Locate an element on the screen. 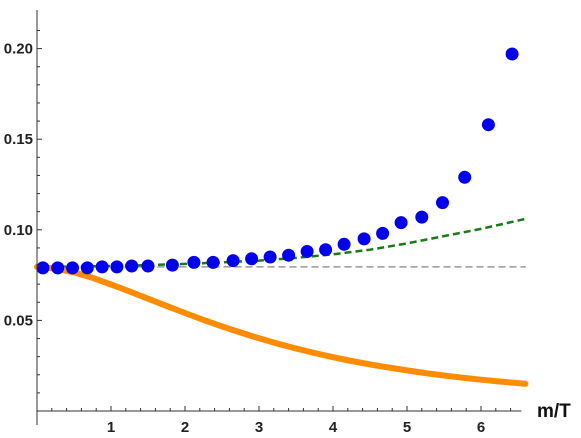  y-tick-label: 0.15 is located at coordinates (18, 139).